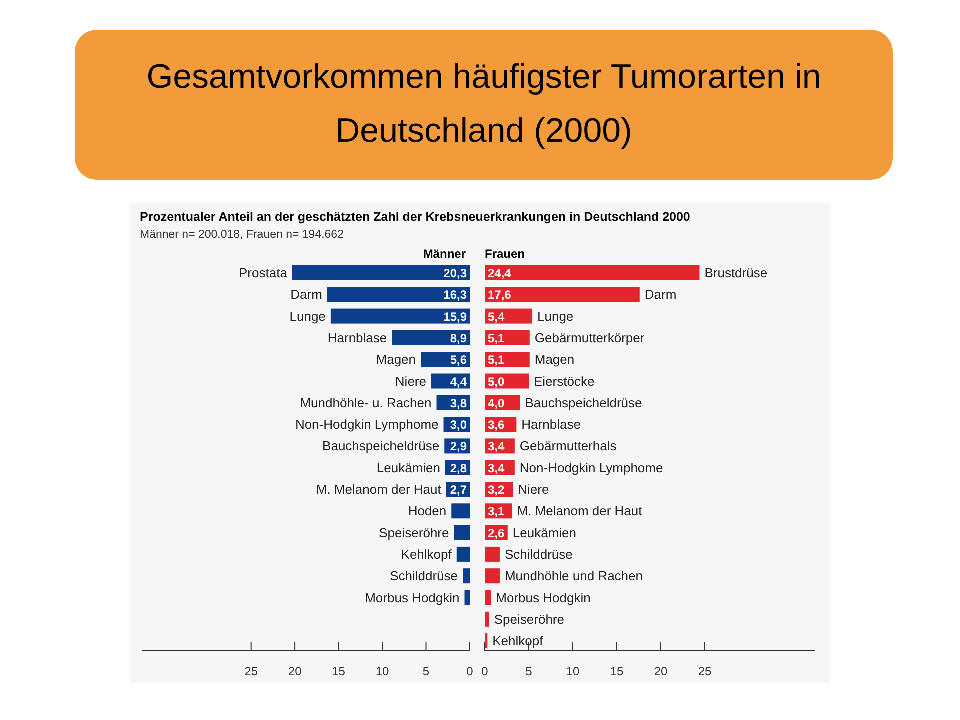 The width and height of the screenshot is (960, 720). I want to click on data-label: 24,4, so click(500, 273).